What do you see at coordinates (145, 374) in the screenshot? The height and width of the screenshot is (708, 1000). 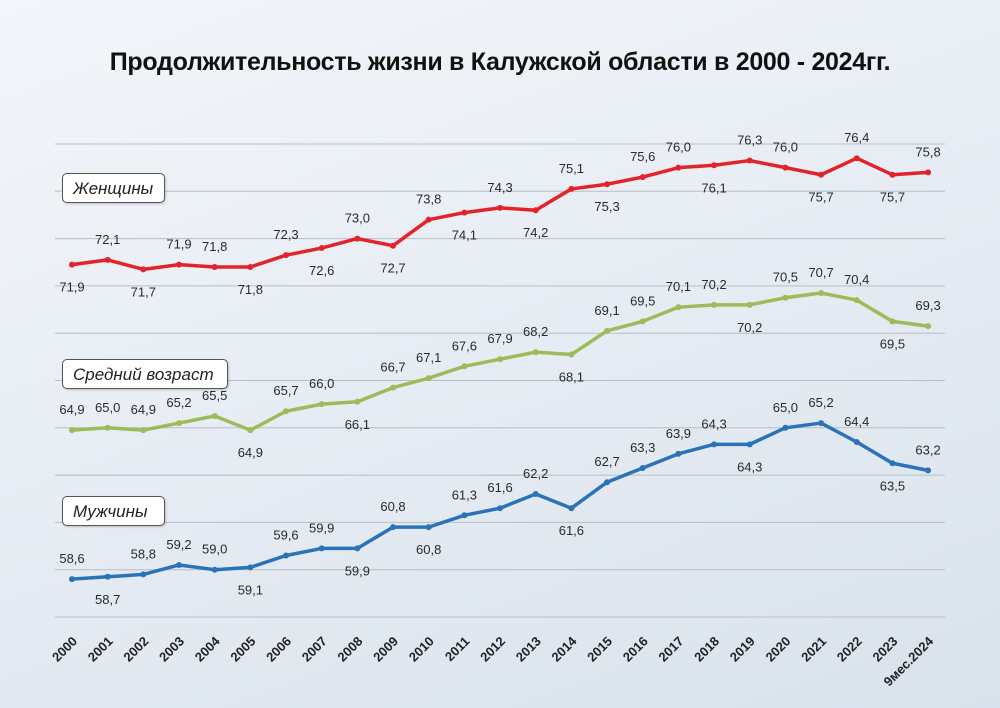 I see `series-label-average: Средний возраст` at bounding box center [145, 374].